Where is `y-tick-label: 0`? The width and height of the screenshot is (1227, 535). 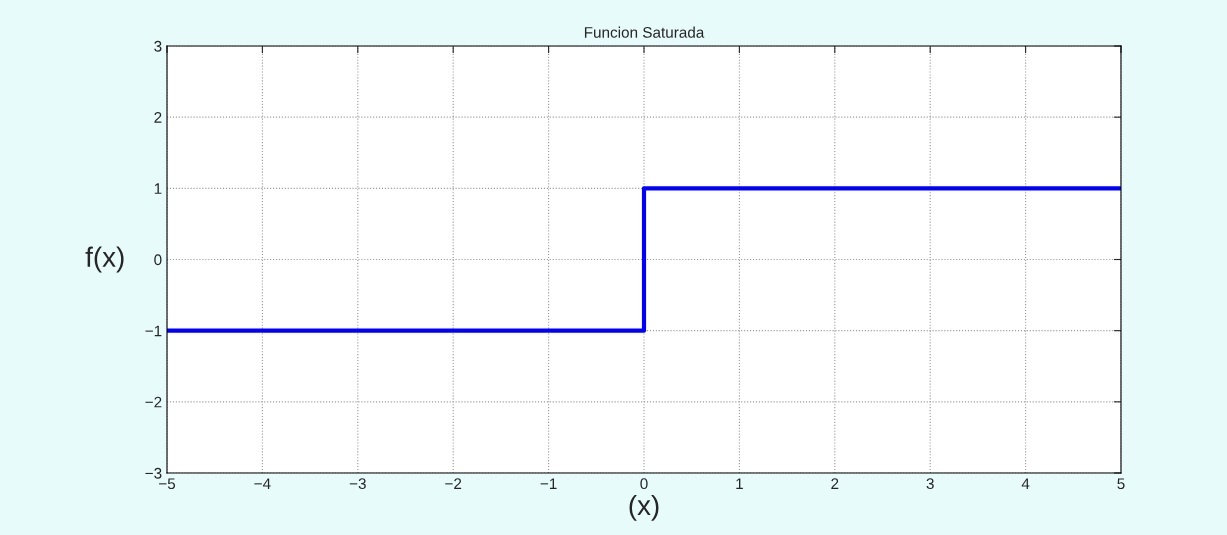 y-tick-label: 0 is located at coordinates (158, 260).